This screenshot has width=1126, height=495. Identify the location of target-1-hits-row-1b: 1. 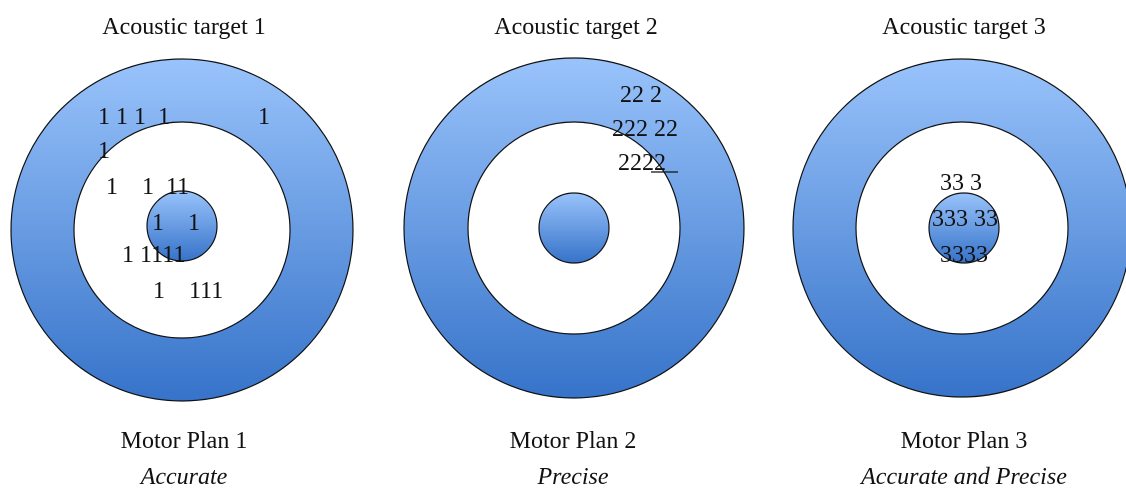
(264, 117).